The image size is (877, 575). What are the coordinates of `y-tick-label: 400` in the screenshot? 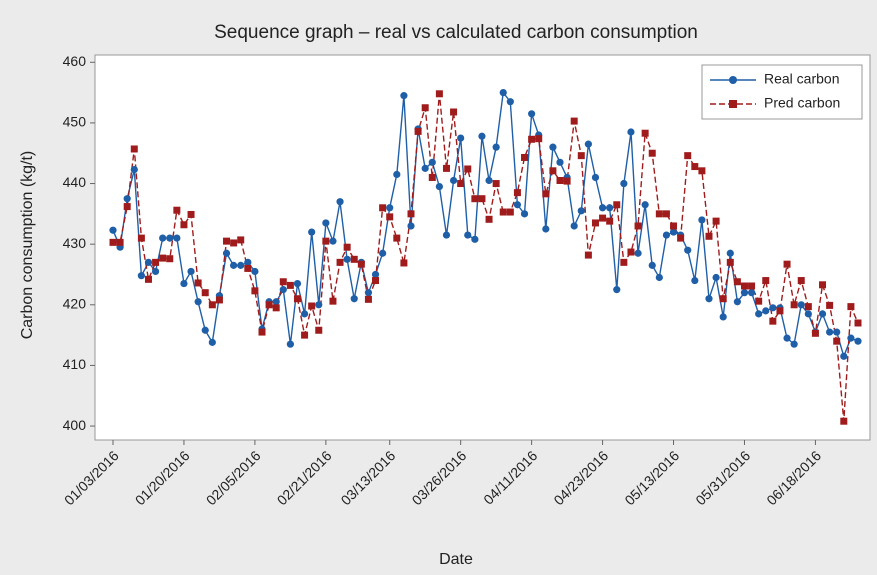 It's located at (75, 425).